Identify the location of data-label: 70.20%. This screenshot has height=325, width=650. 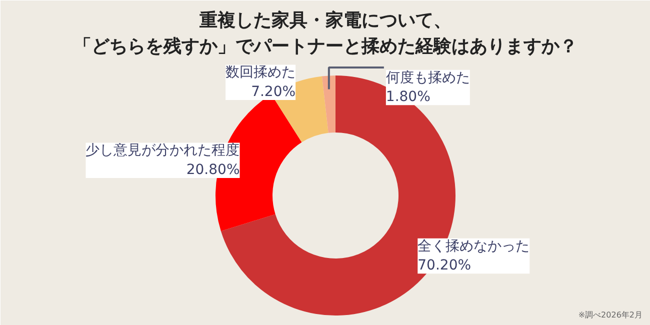
(445, 266).